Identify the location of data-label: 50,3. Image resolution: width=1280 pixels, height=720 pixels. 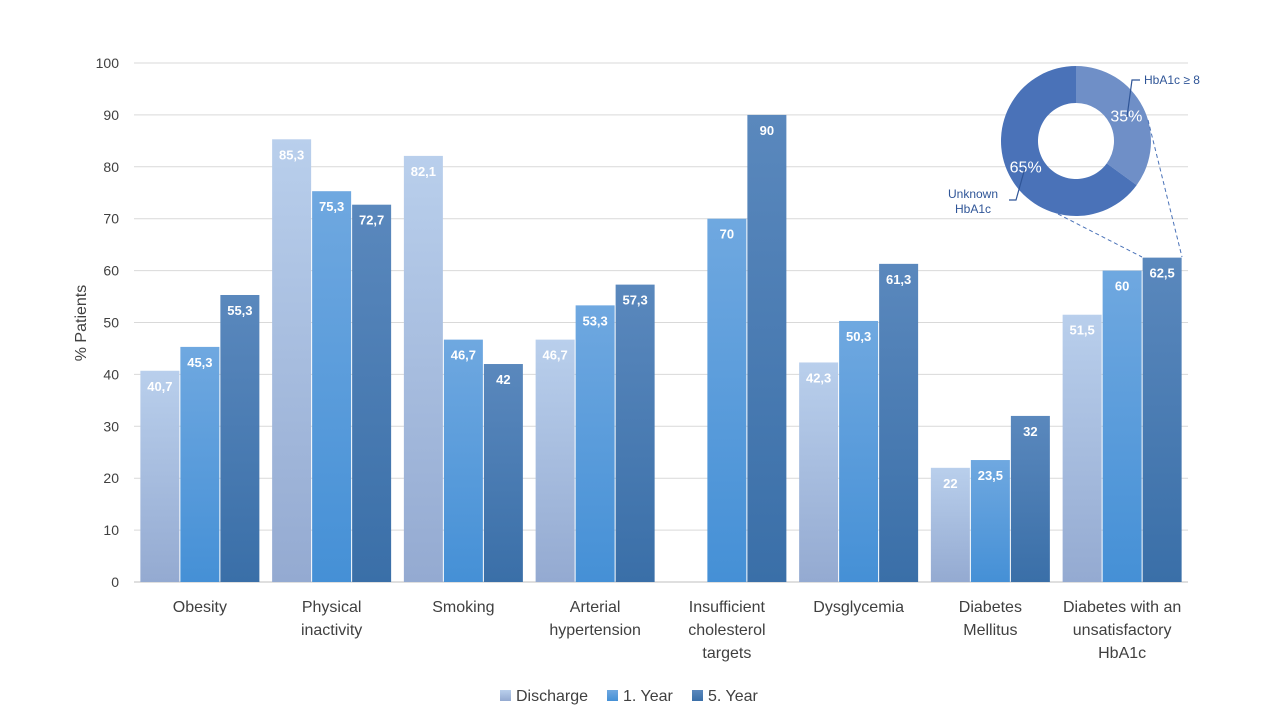
(858, 336).